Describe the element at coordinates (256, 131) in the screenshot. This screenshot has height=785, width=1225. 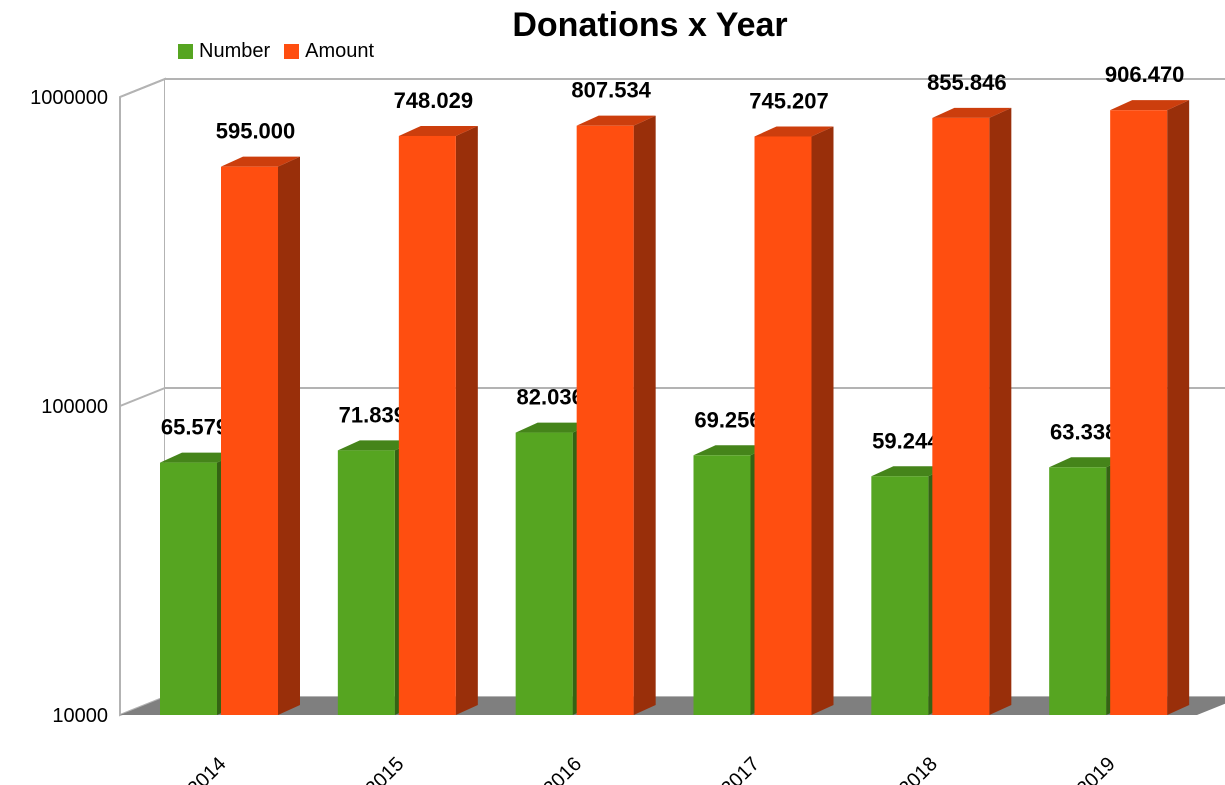
I see `data-label: 595.000` at that location.